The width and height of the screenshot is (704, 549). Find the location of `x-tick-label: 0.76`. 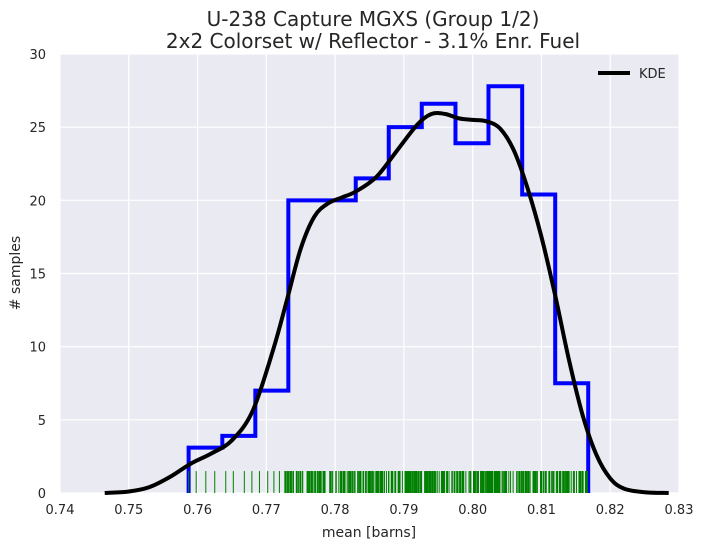

x-tick-label: 0.76 is located at coordinates (197, 510).